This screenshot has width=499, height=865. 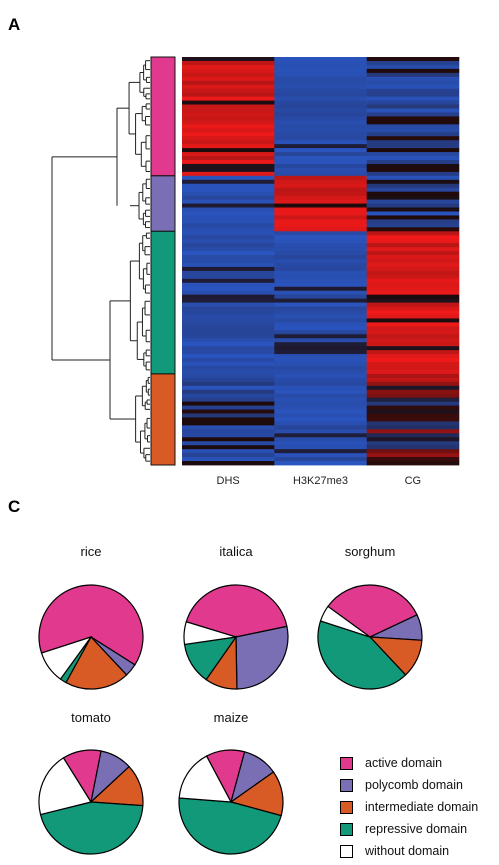 What do you see at coordinates (409, 763) in the screenshot?
I see `legend-item: active domain` at bounding box center [409, 763].